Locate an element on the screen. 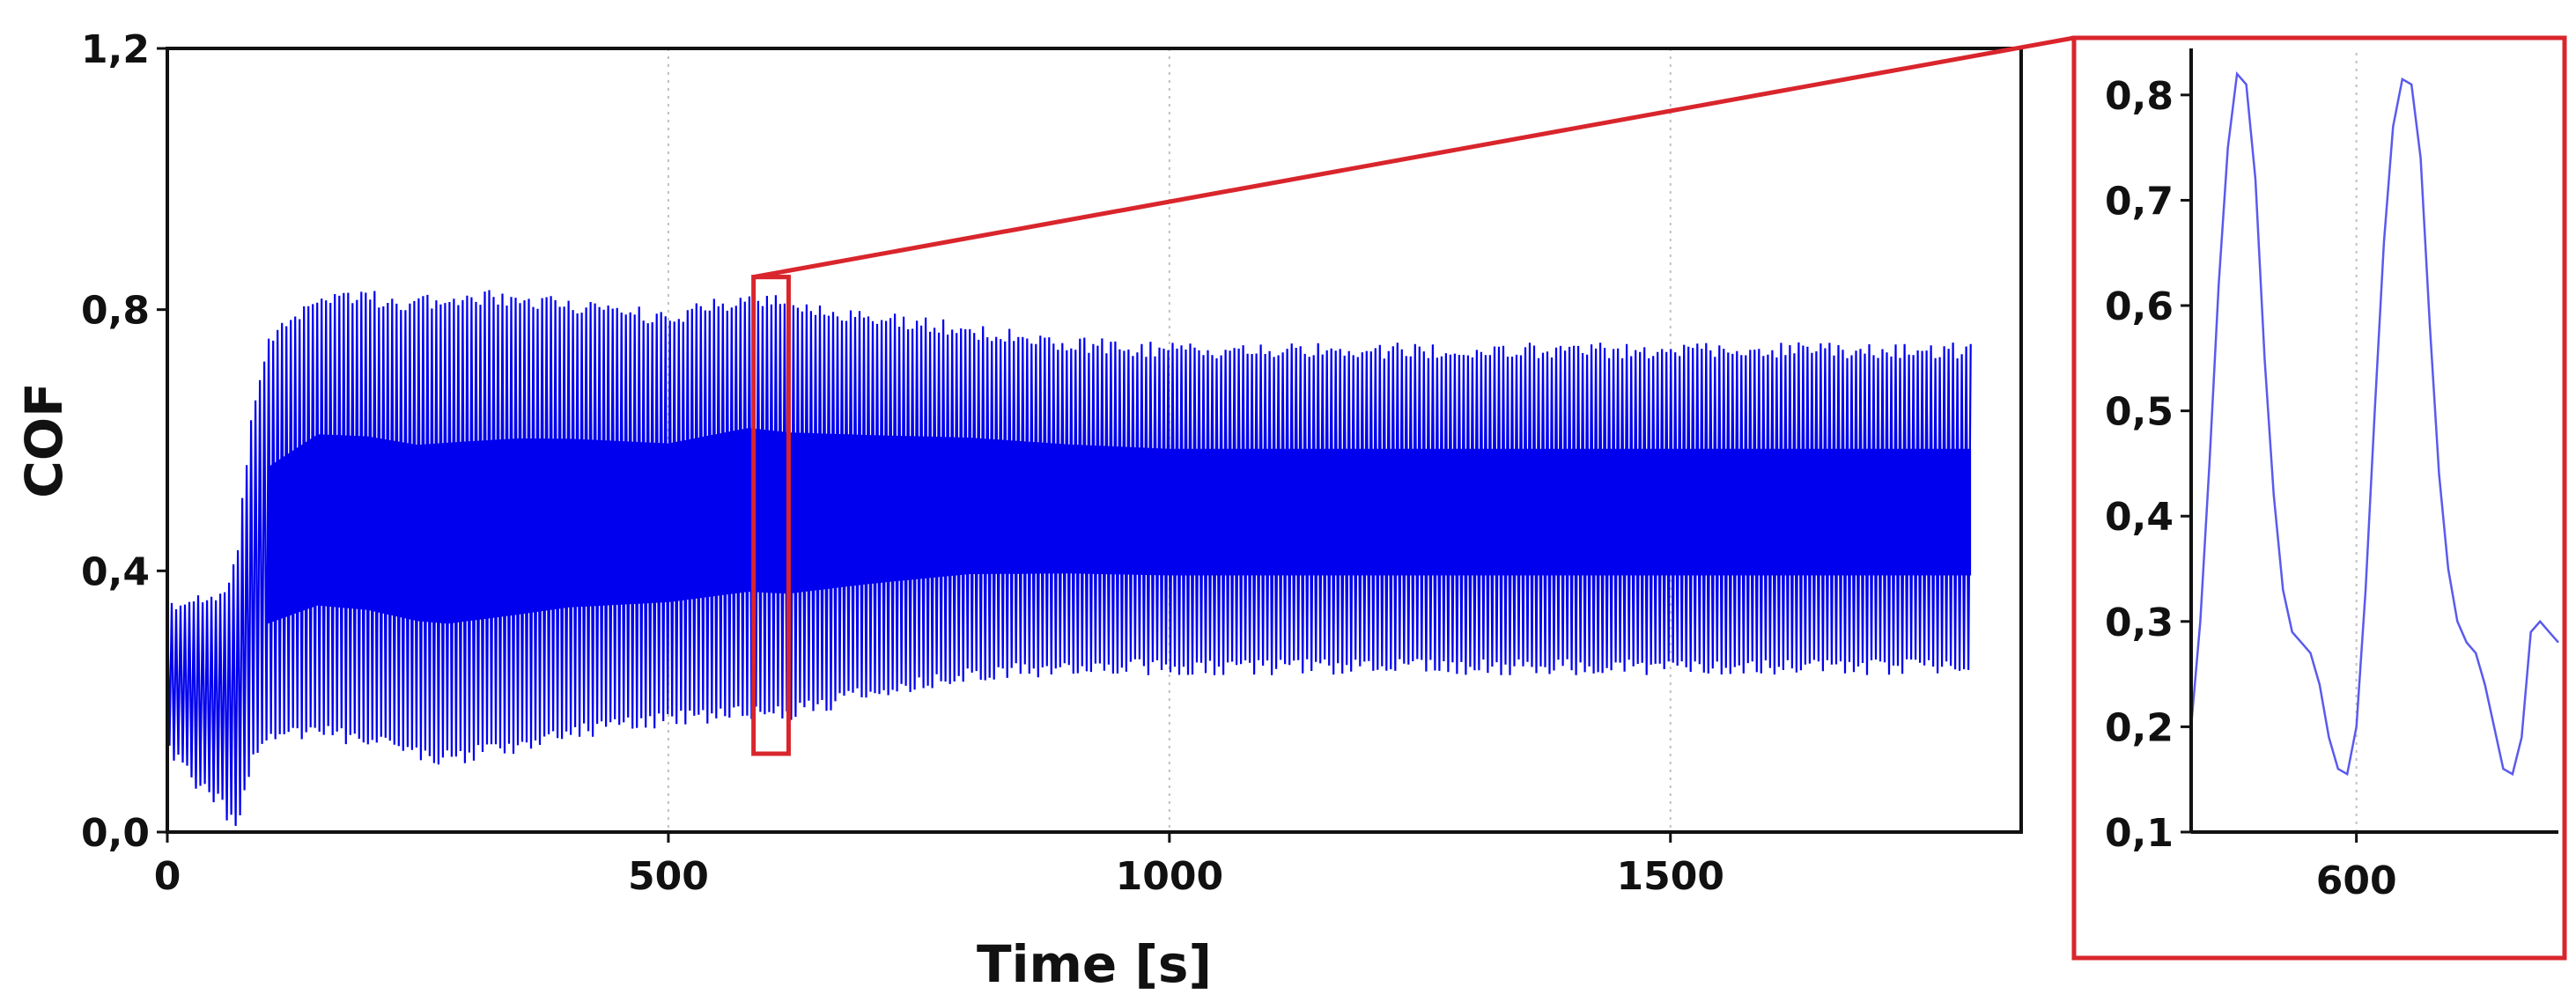 This screenshot has height=1002, width=2576. inset-y-tick-label: 0,7 is located at coordinates (2139, 201).